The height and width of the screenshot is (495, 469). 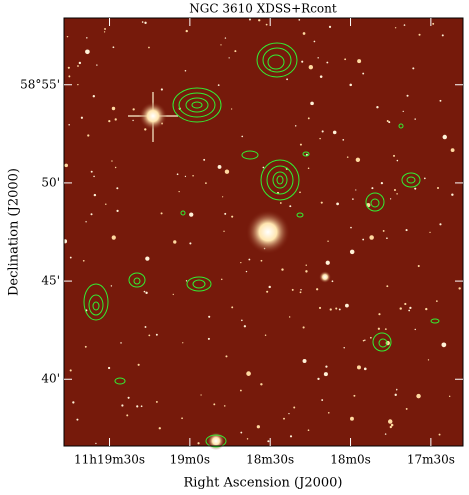 I want to click on y-tick-label: 58°55', so click(x=40, y=84).